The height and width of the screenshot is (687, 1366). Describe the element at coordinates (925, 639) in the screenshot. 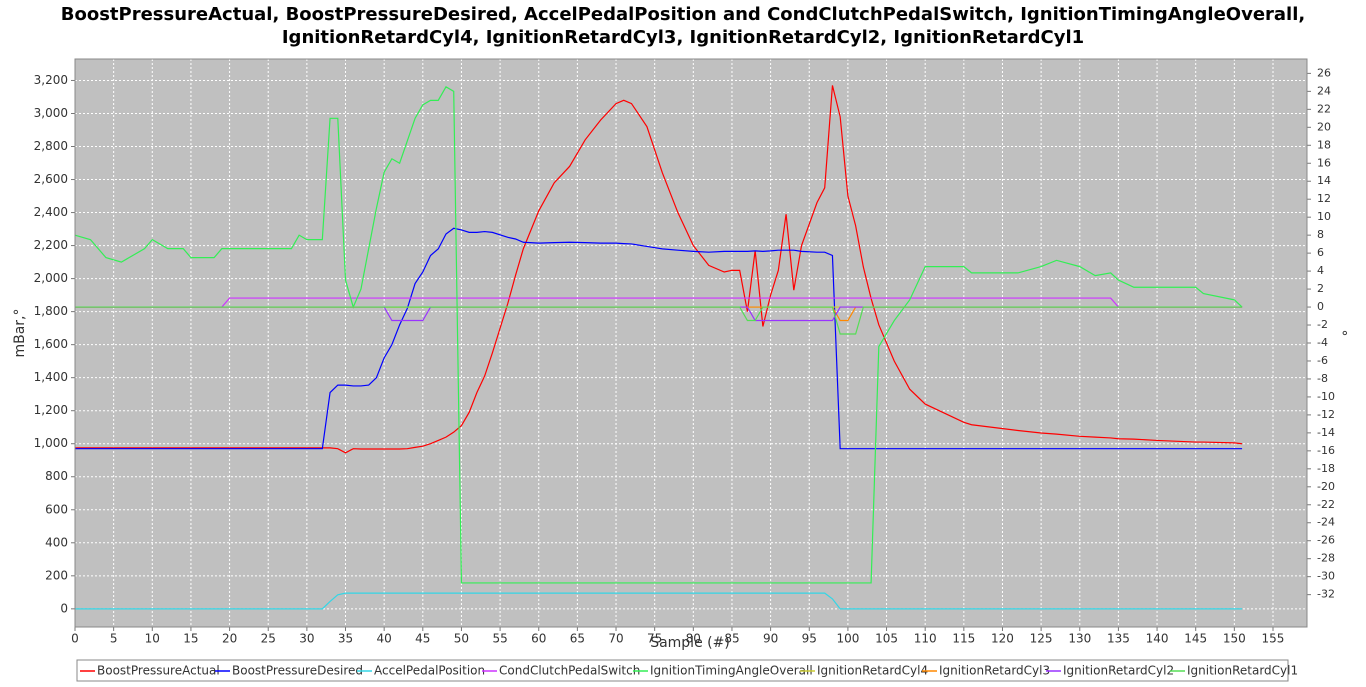

I see `x-tick-label: 110` at that location.